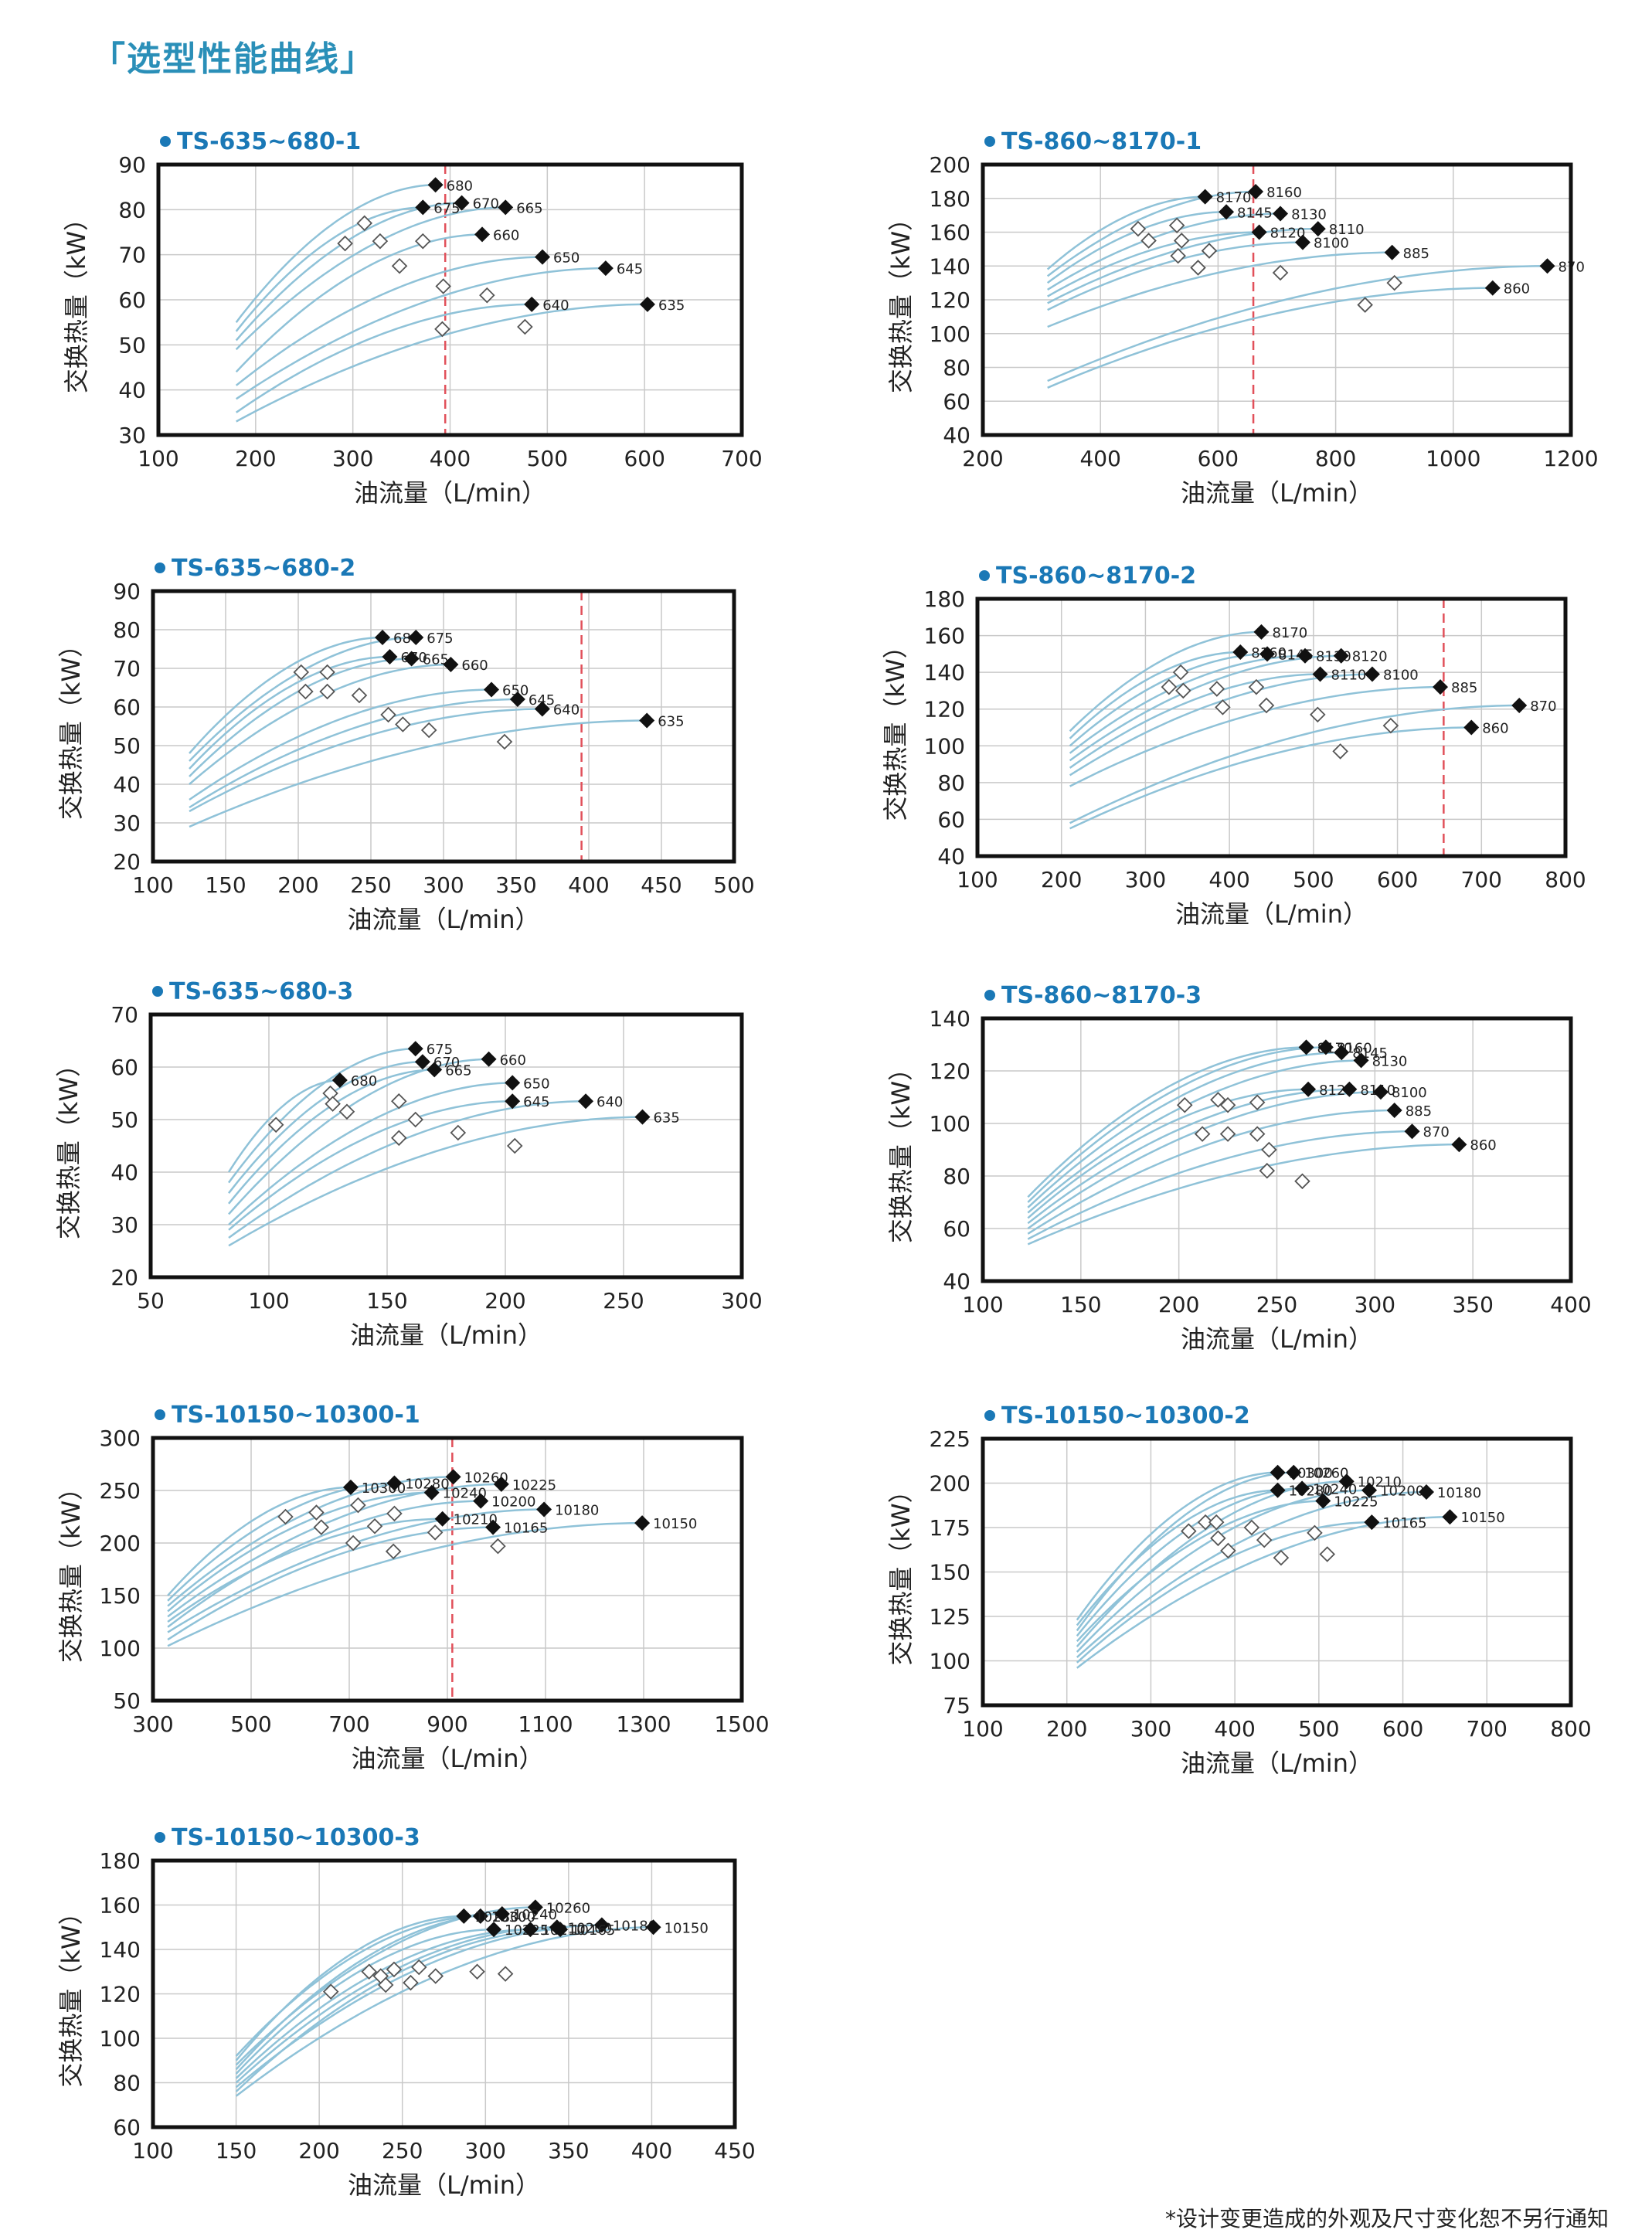  I want to click on point-label-8130: 8130, so click(1390, 1061).